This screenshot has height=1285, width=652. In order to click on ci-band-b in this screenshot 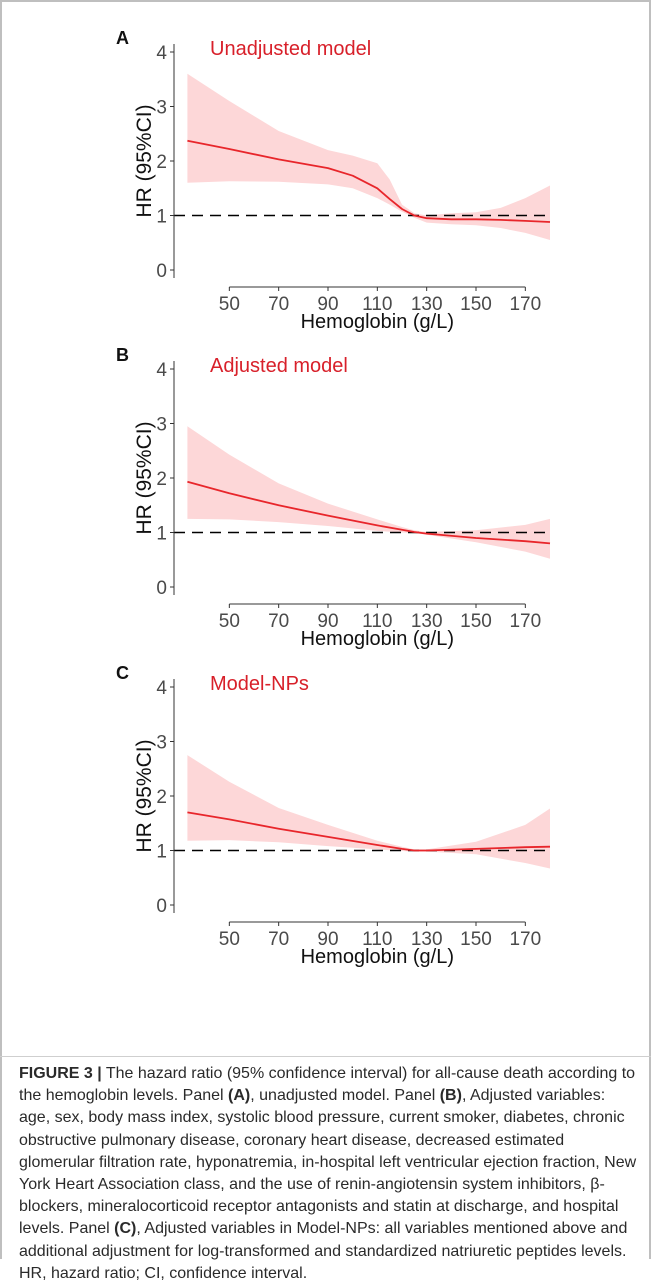, I will do `click(368, 492)`.